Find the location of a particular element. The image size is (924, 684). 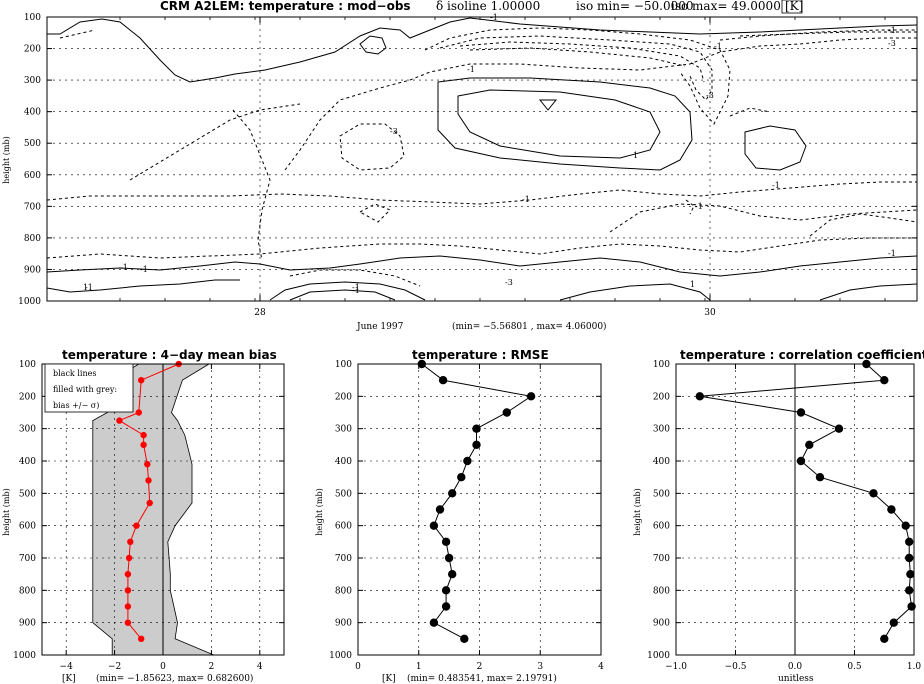

legend-box is located at coordinates (89, 388).